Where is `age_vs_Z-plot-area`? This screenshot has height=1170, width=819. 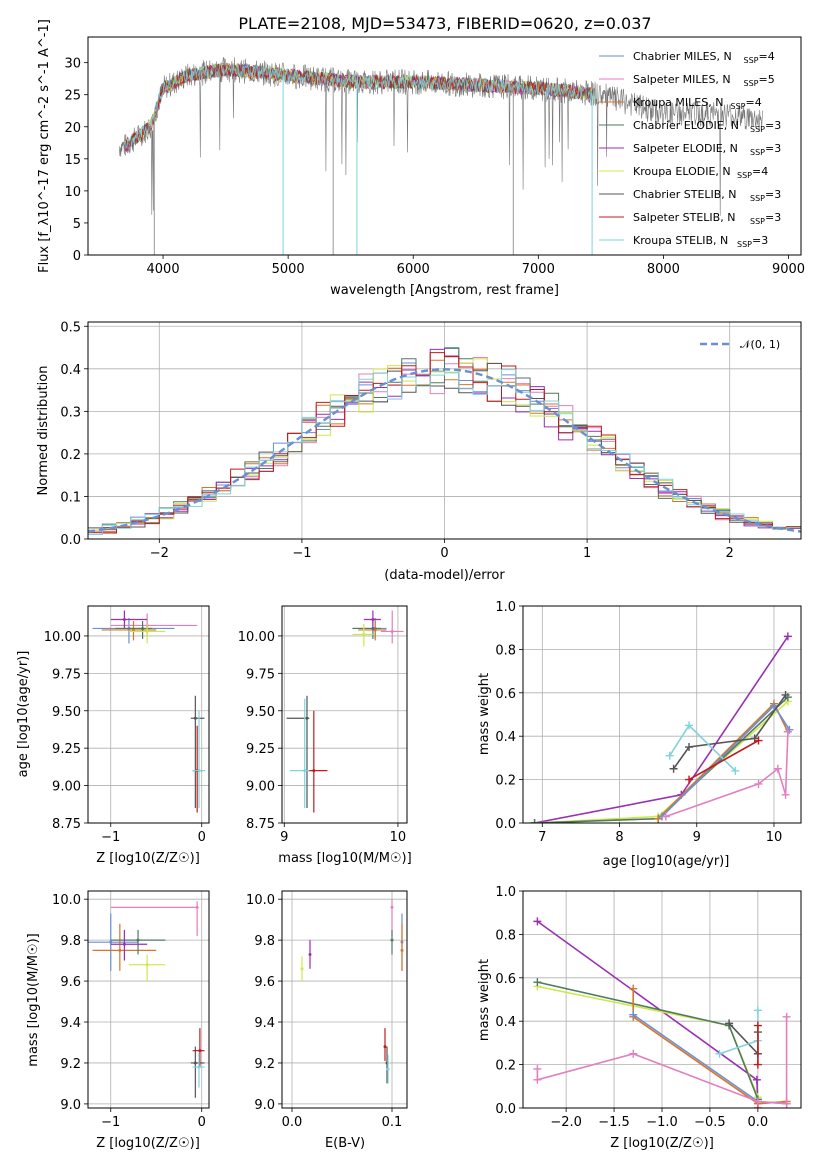
age_vs_Z-plot-area is located at coordinates (149, 711).